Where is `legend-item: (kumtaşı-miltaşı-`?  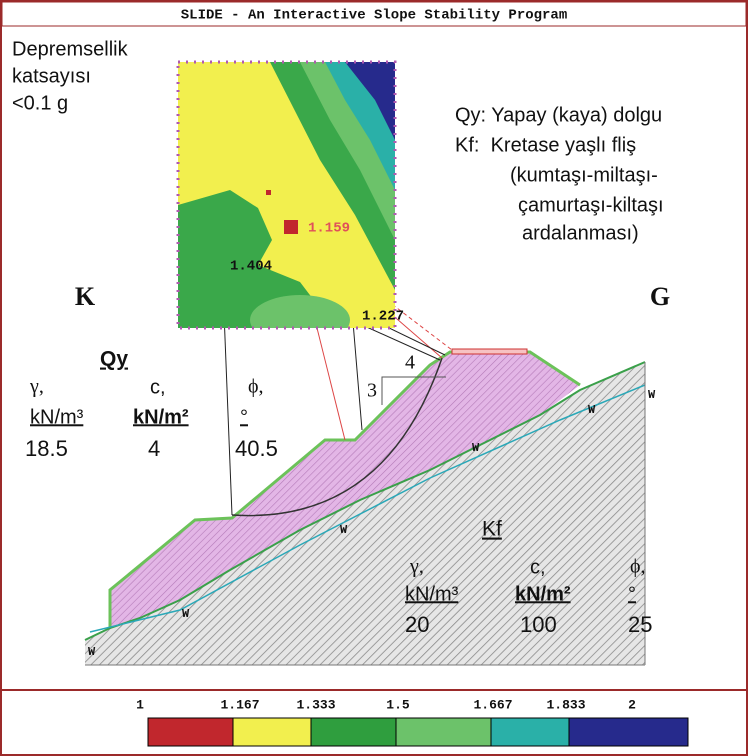
legend-item: (kumtaşı-miltaşı- is located at coordinates (584, 175).